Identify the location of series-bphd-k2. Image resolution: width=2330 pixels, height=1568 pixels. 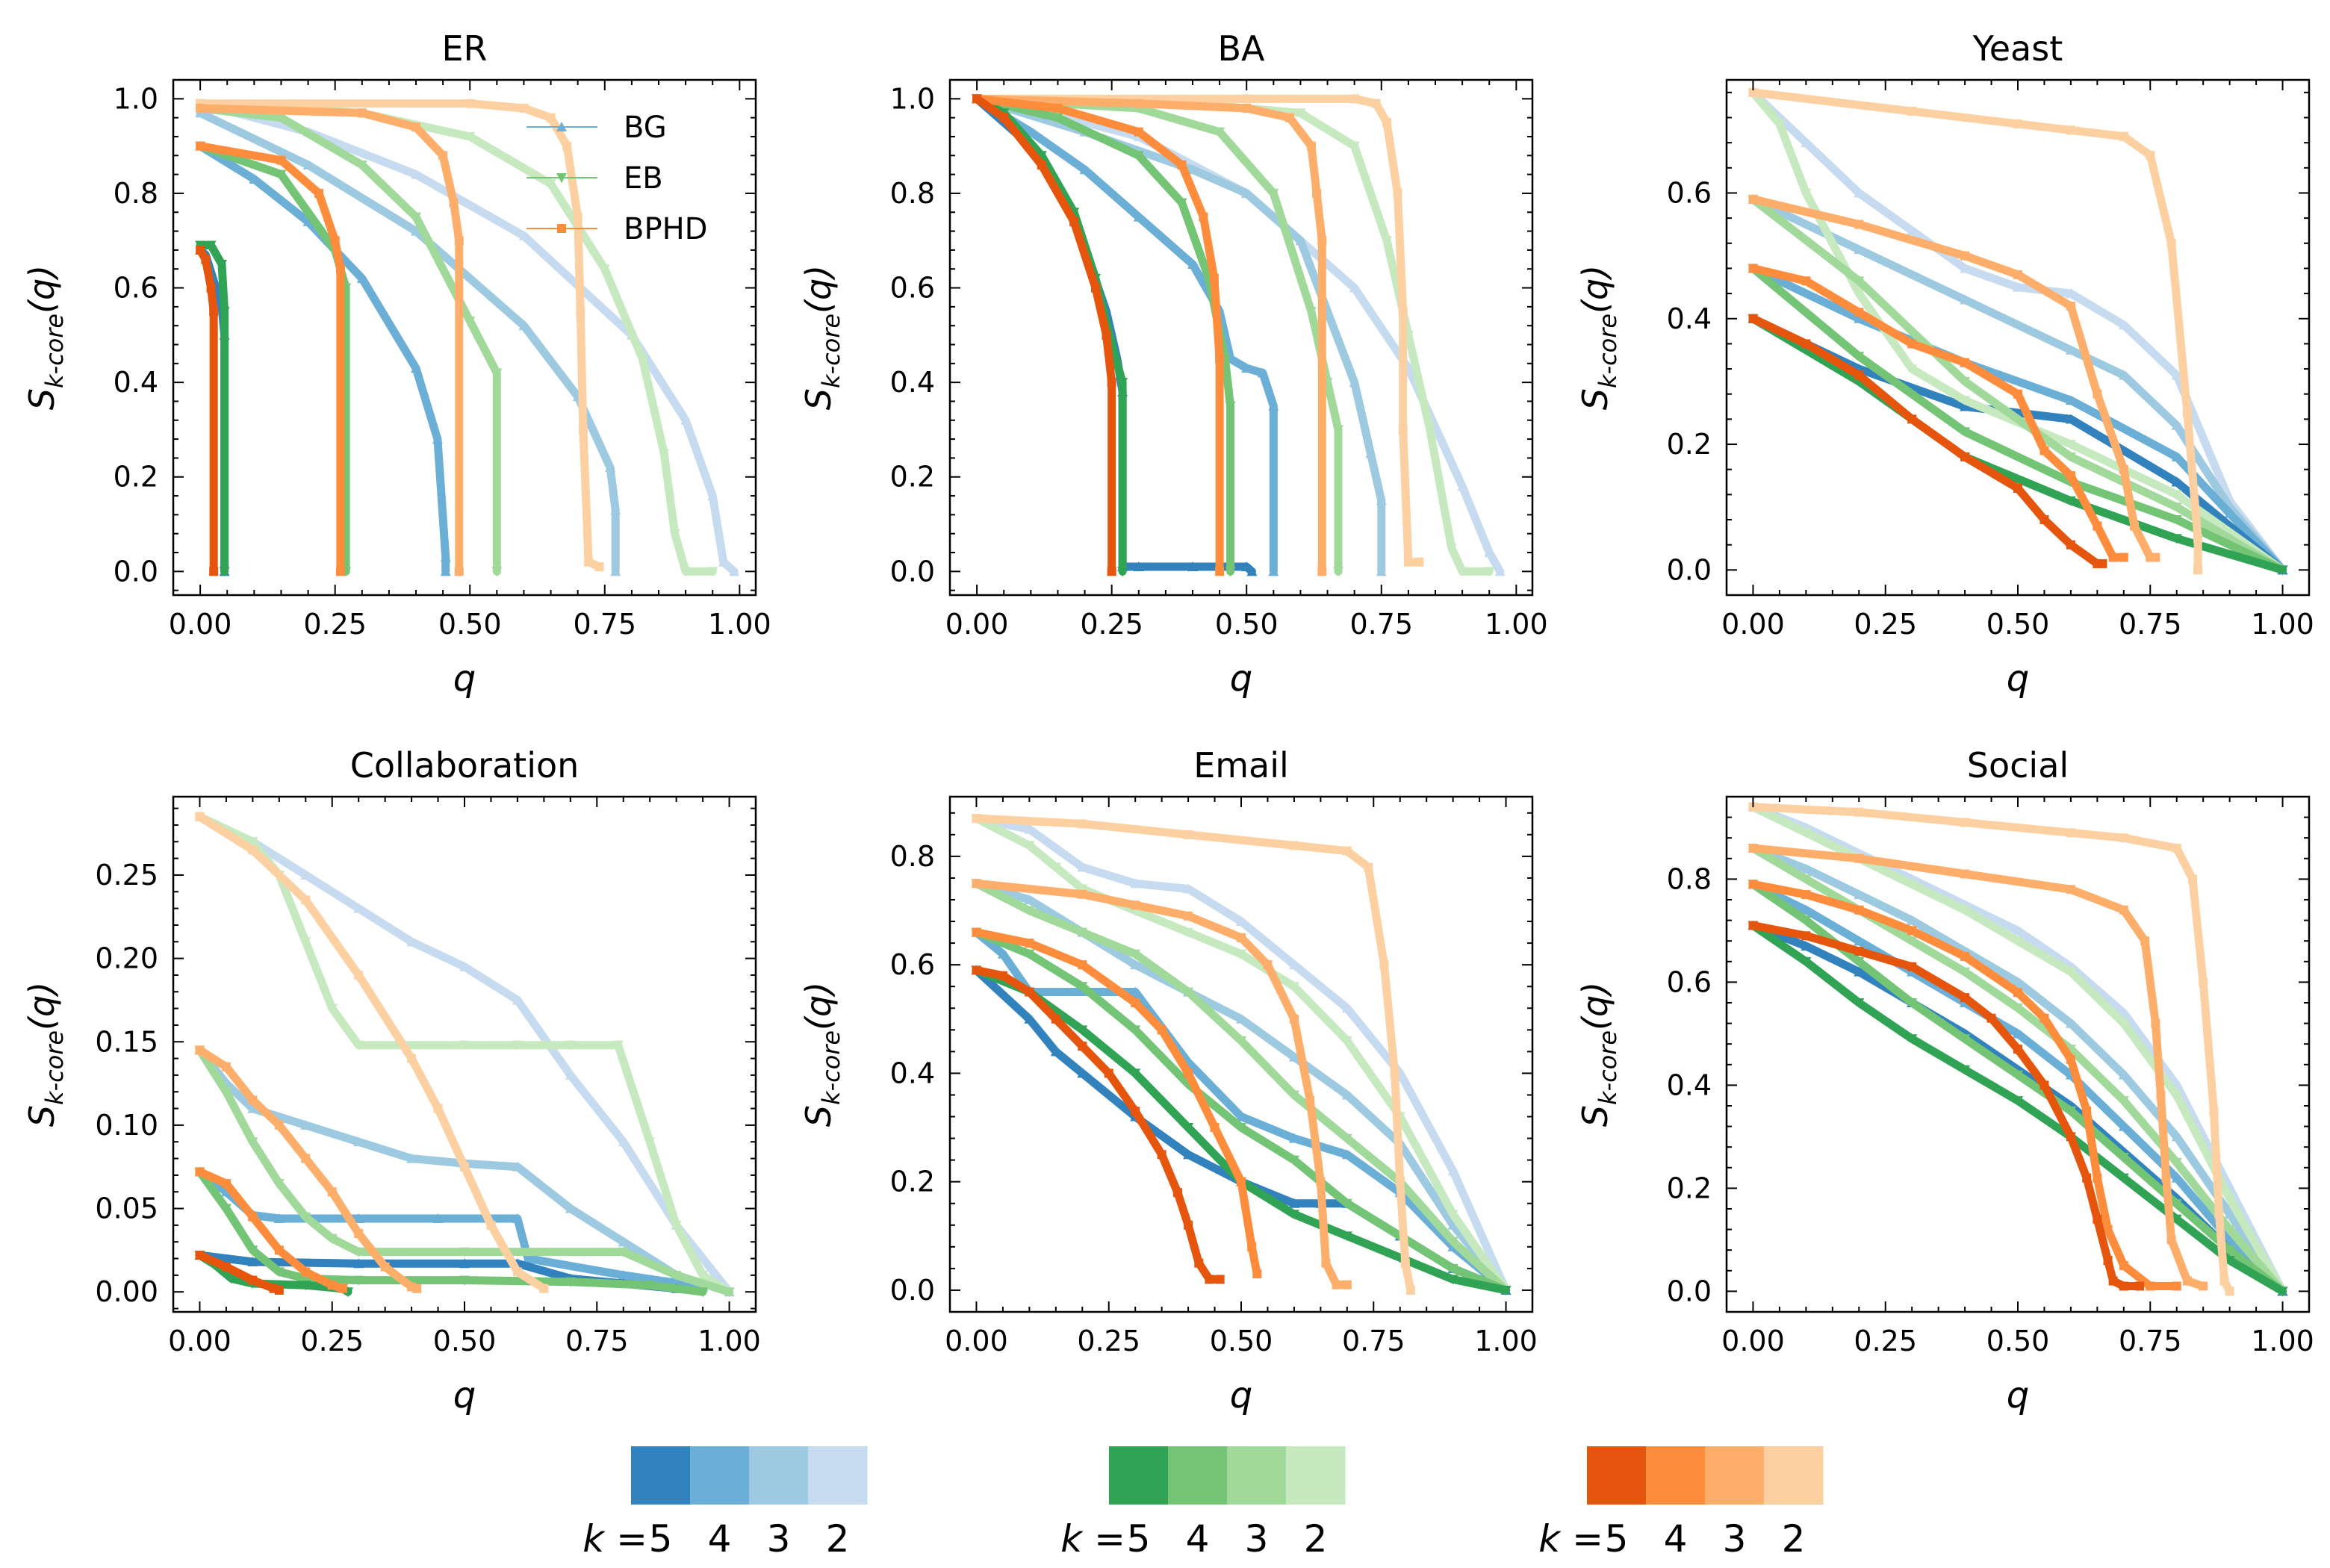
(1198, 330).